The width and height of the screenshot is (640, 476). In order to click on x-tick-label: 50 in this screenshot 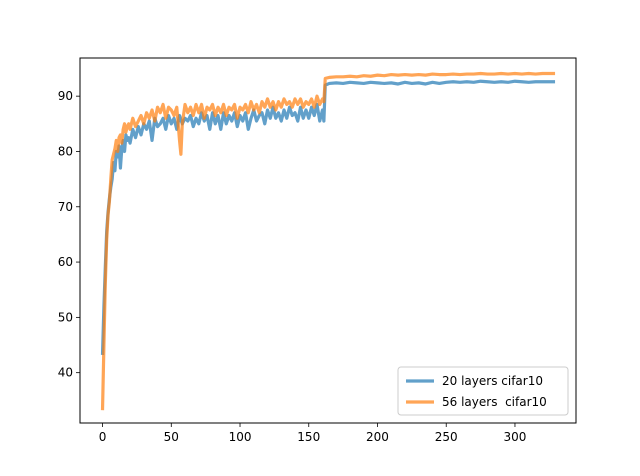, I will do `click(171, 437)`.